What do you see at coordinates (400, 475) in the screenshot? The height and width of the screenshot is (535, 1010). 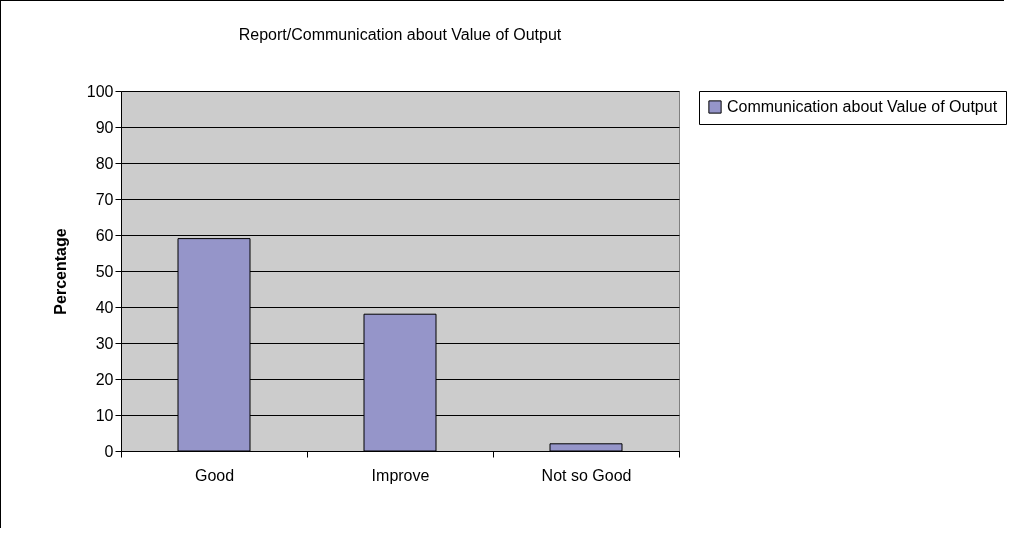 I see `x-tick-label: Improve` at bounding box center [400, 475].